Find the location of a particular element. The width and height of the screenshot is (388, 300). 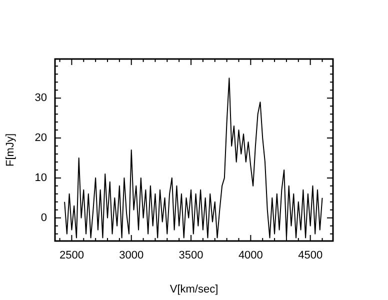

y-tick-label: 0 is located at coordinates (43, 218).